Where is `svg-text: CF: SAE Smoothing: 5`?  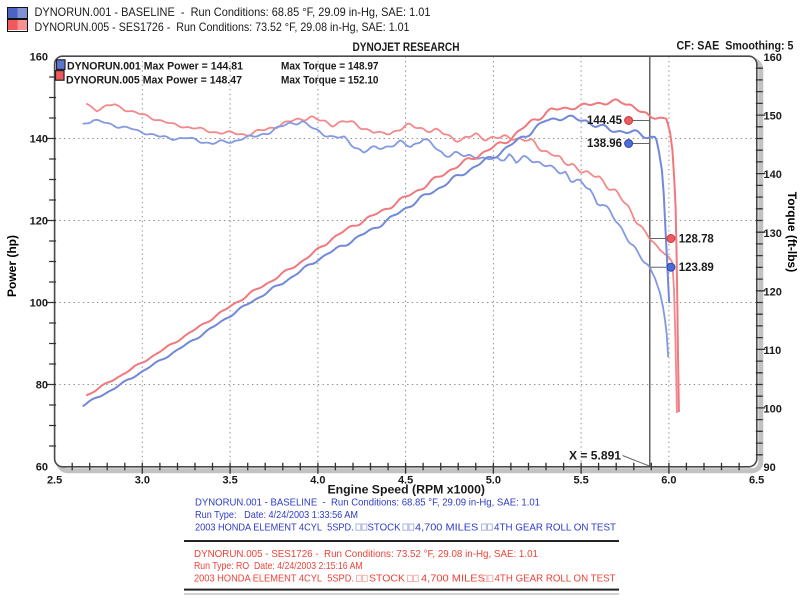
svg-text: CF: SAE Smoothing: 5 is located at coordinates (736, 47).